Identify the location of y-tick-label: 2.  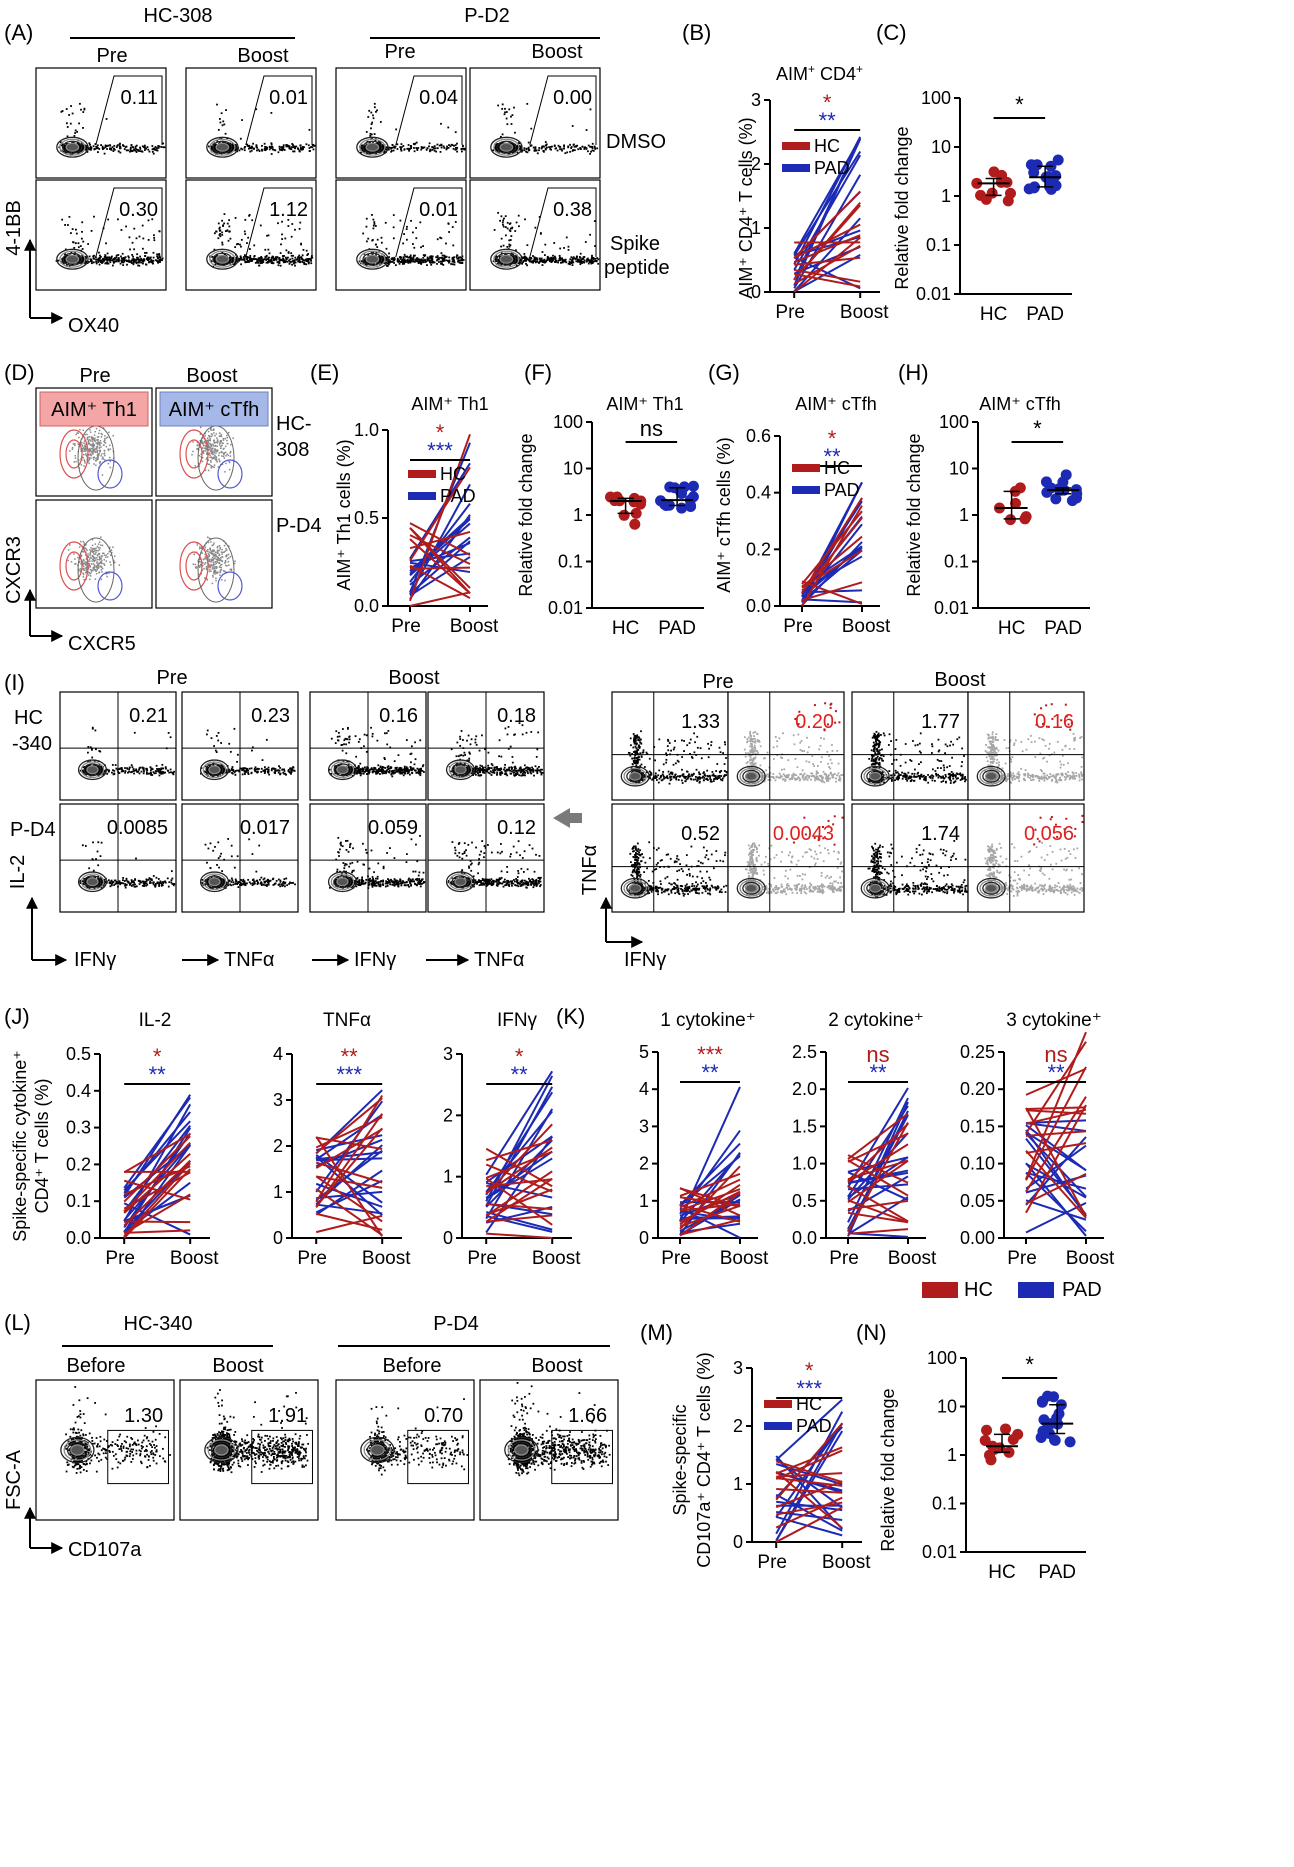
(756, 164).